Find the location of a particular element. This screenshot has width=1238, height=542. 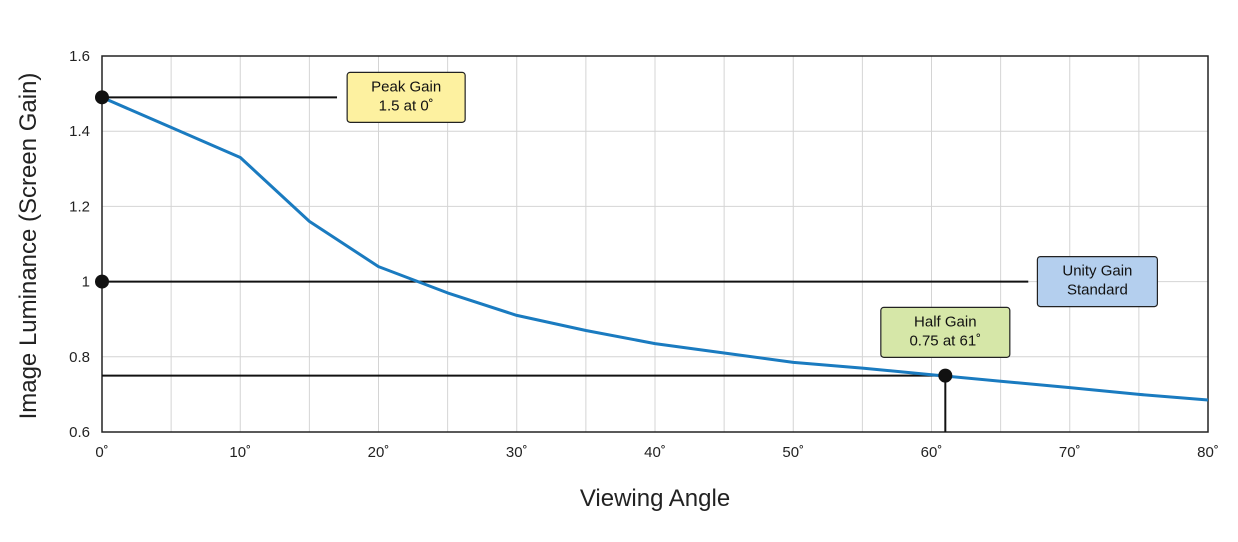

annotation-text: 1.5 at 0˚ is located at coordinates (406, 105).